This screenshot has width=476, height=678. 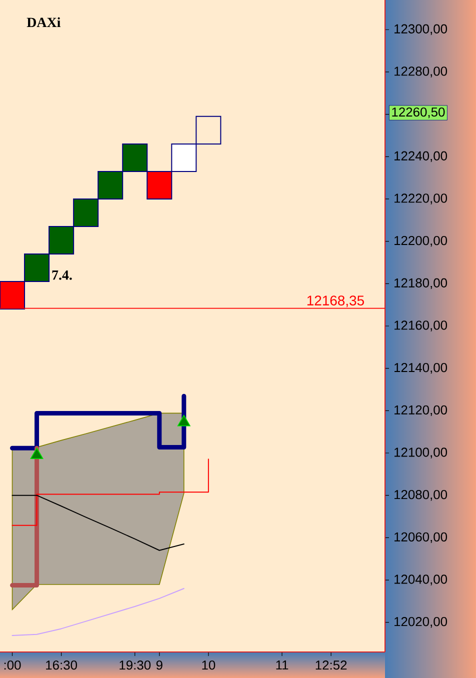 I want to click on y-tick-label: 12040,00, so click(x=421, y=580).